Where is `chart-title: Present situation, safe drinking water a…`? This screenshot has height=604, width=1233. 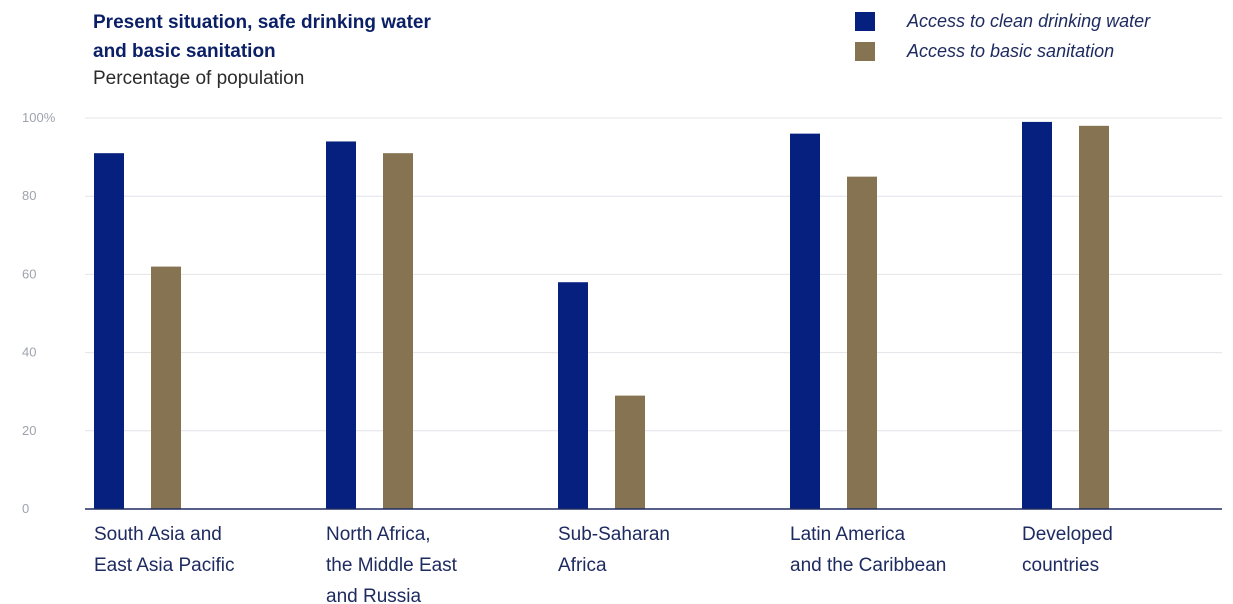 chart-title: Present situation, safe drinking water a… is located at coordinates (262, 37).